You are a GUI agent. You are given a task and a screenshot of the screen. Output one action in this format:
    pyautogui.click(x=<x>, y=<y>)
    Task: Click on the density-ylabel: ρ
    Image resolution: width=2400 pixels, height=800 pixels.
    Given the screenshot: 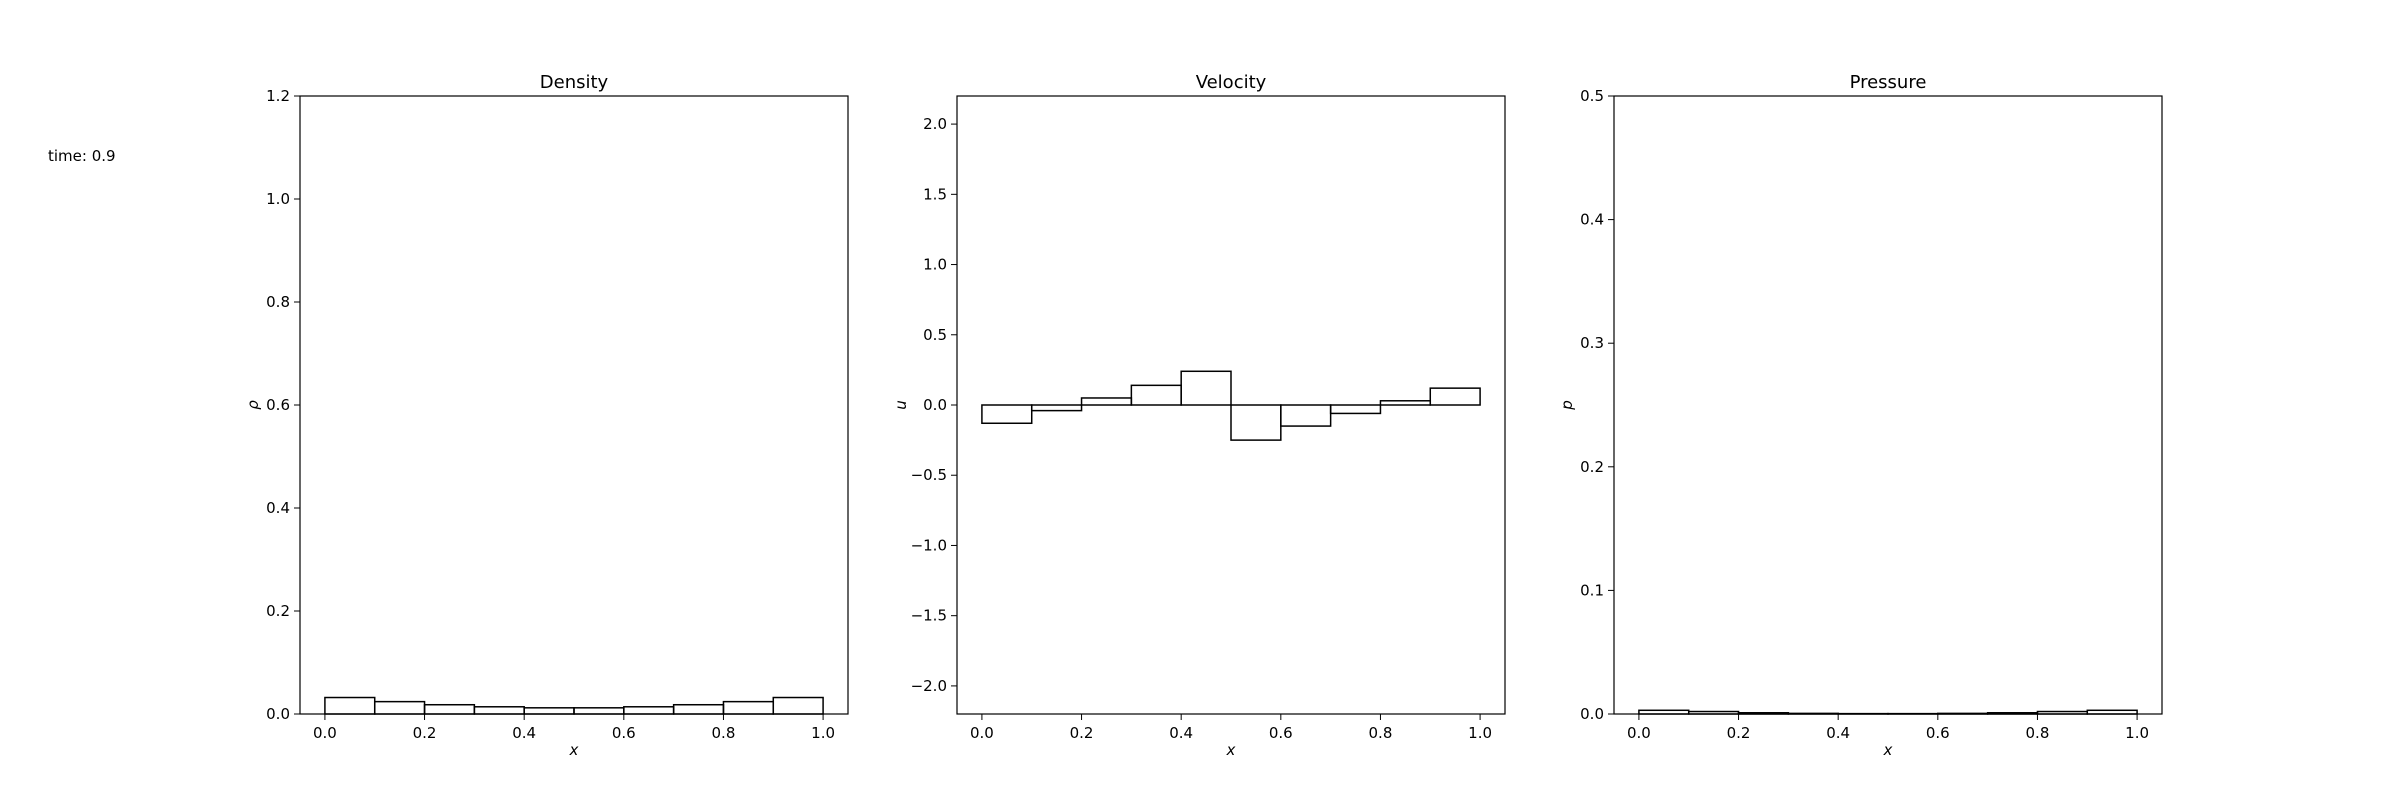 What is the action you would take?
    pyautogui.click(x=253, y=405)
    